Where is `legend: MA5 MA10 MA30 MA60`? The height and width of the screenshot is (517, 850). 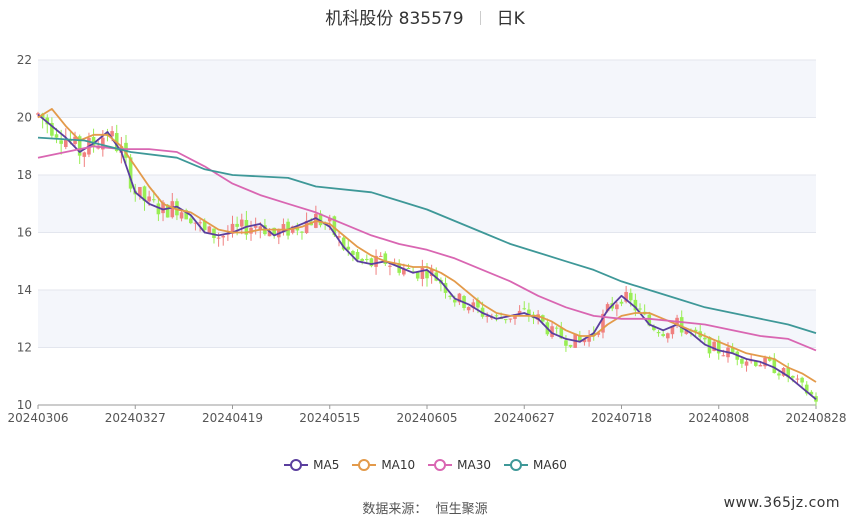
legend: MA5 MA10 MA30 MA60 is located at coordinates (425, 465).